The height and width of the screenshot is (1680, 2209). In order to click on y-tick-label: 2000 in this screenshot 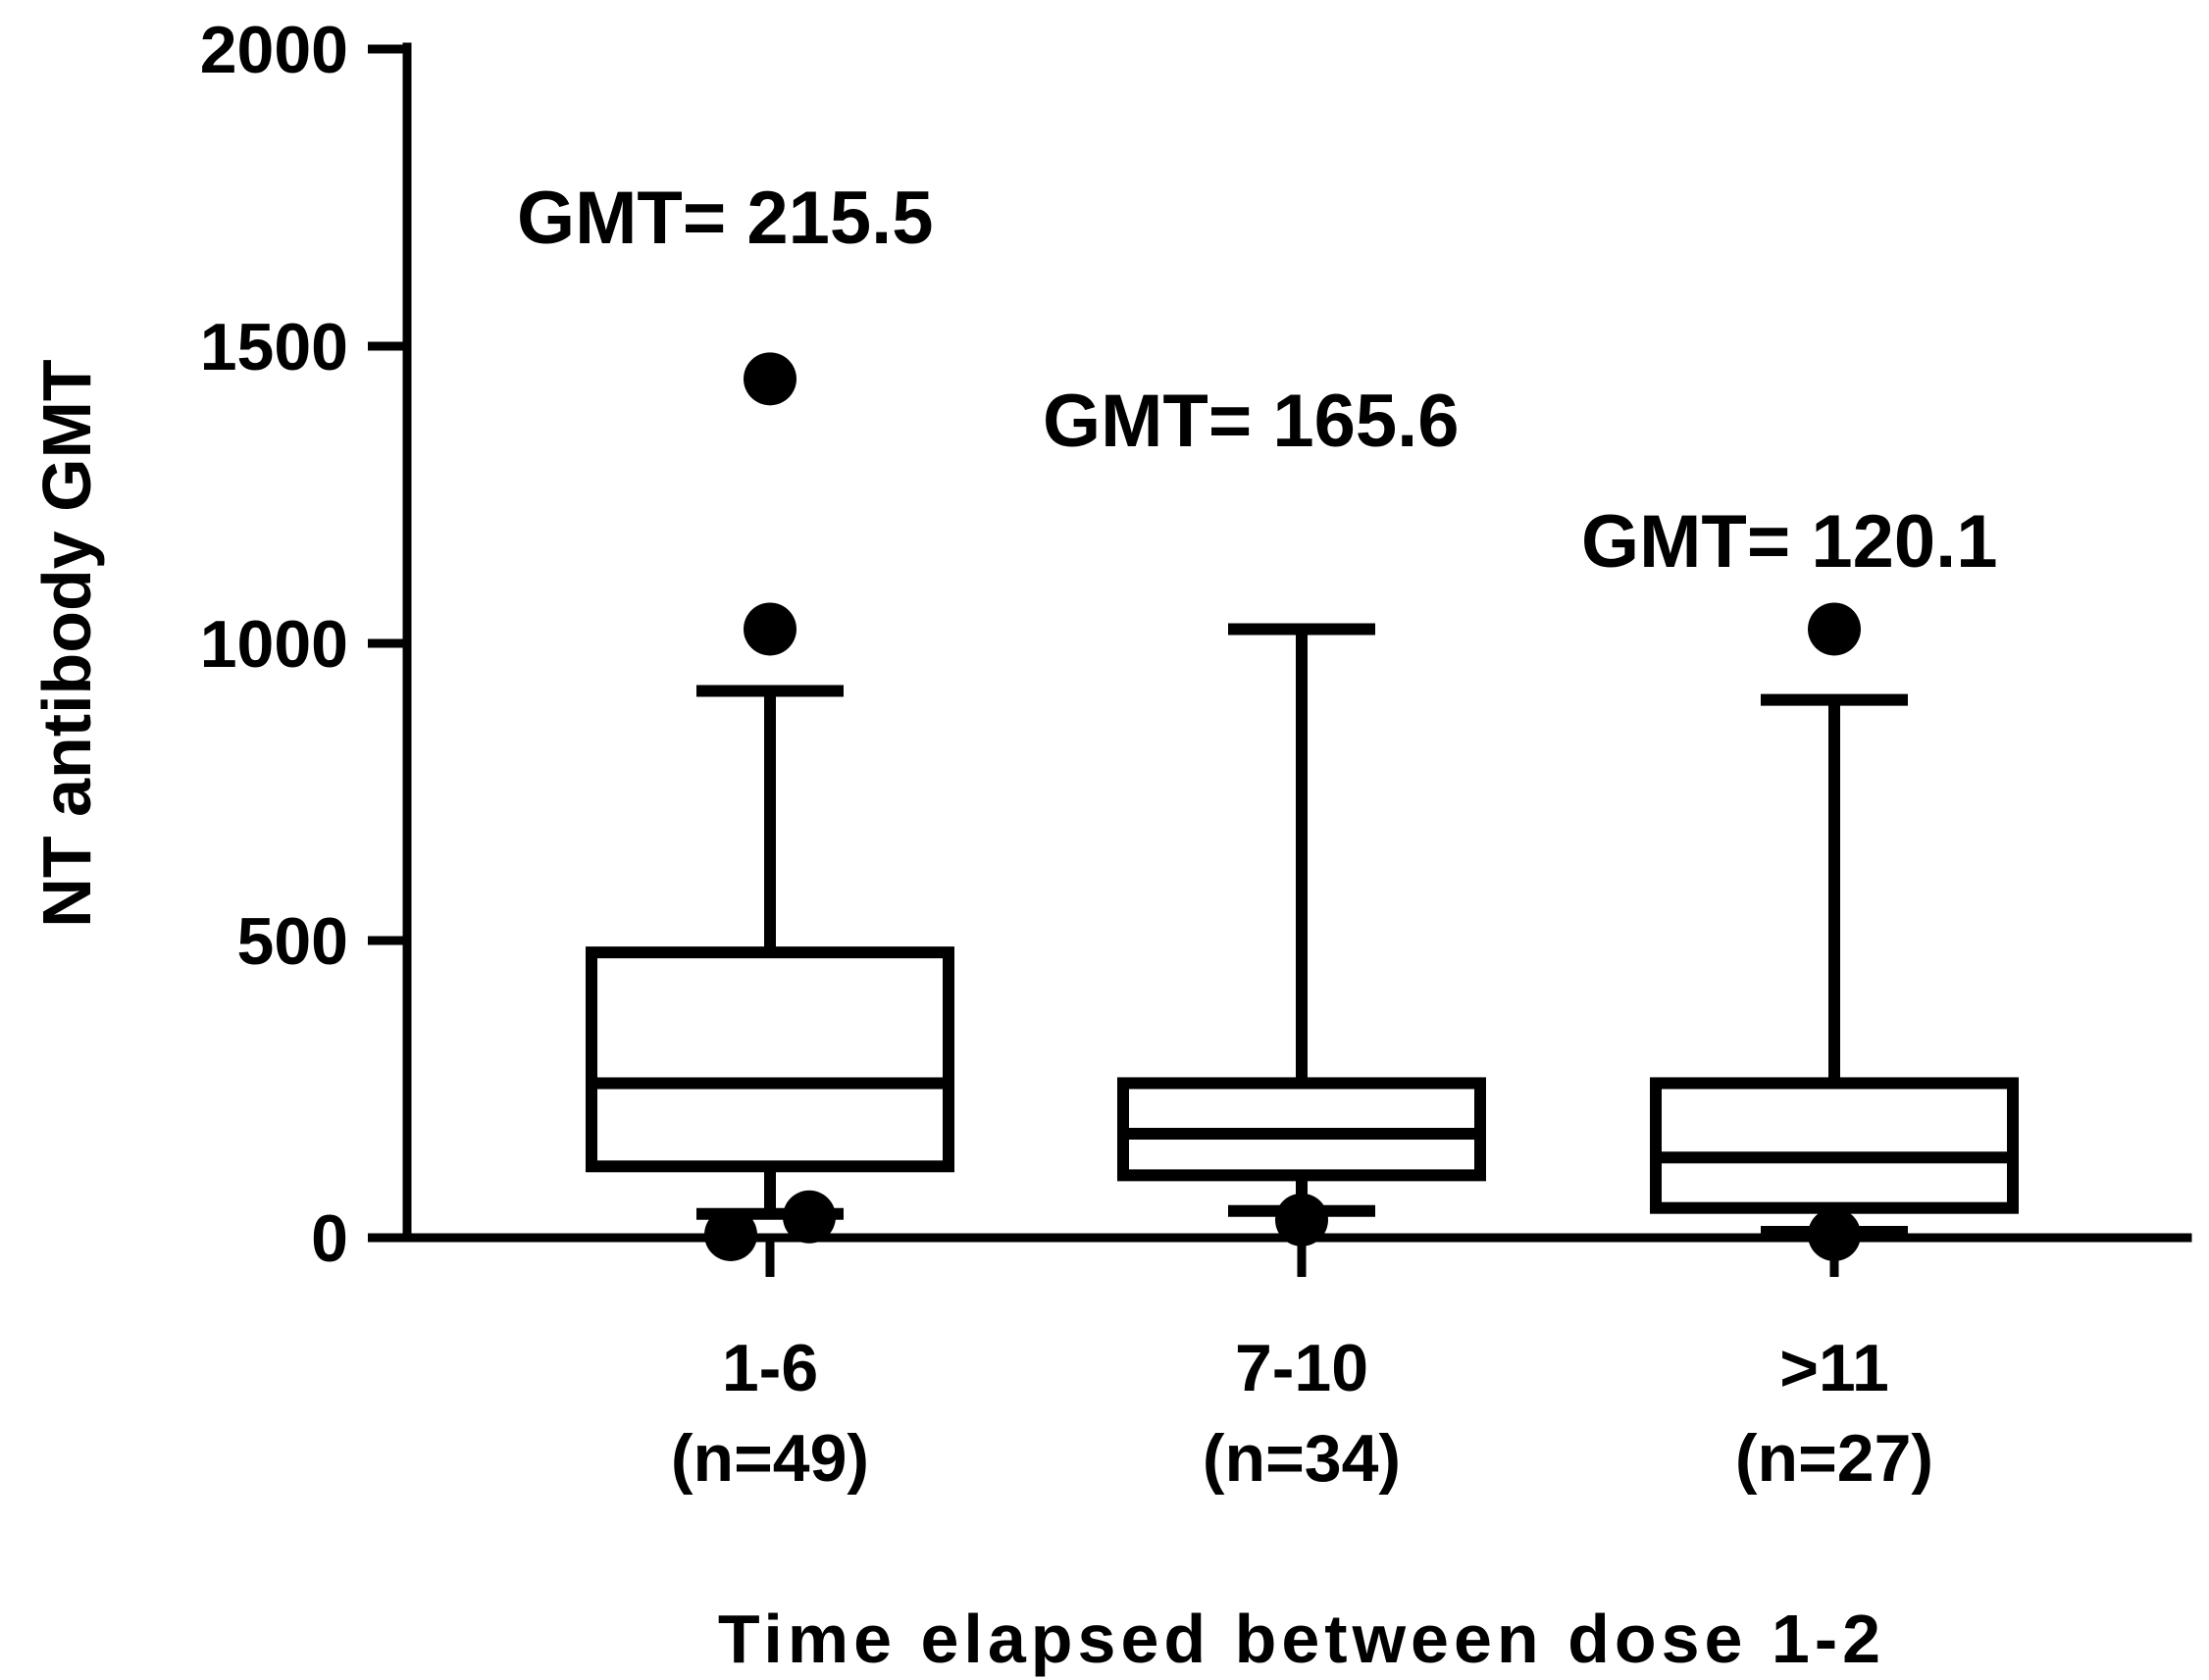, I will do `click(274, 50)`.